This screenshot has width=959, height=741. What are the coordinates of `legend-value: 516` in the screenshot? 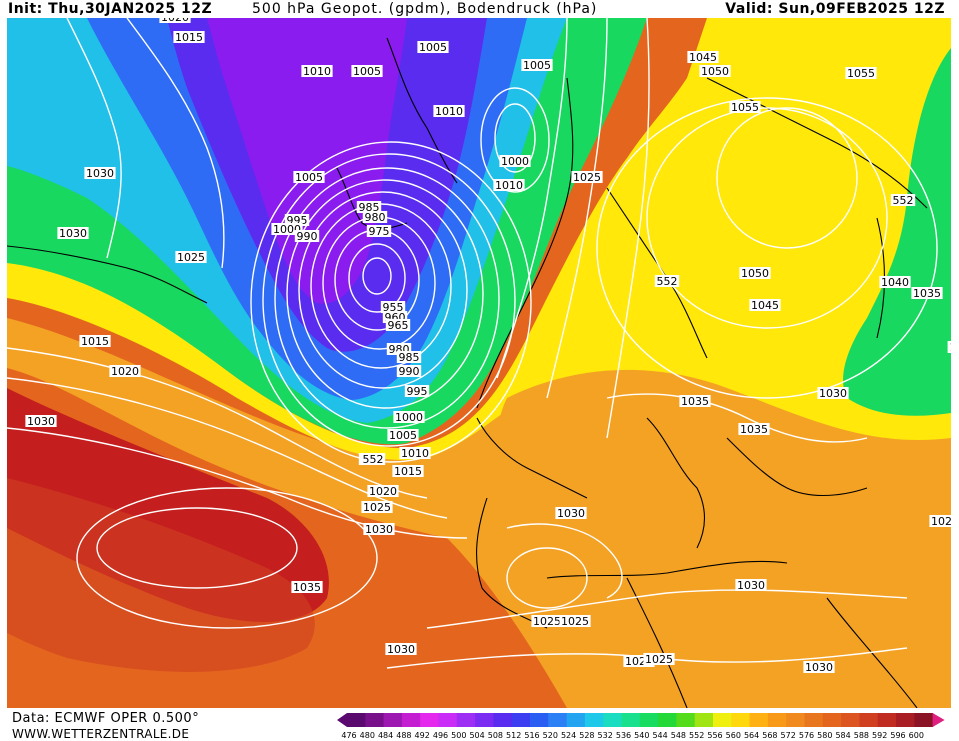 It's located at (531, 735).